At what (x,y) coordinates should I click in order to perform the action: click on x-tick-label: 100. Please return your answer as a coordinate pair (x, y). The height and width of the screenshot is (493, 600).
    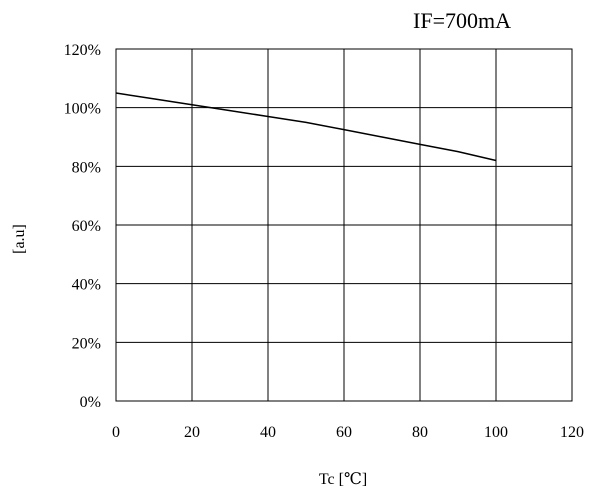
    Looking at the image, I should click on (496, 432).